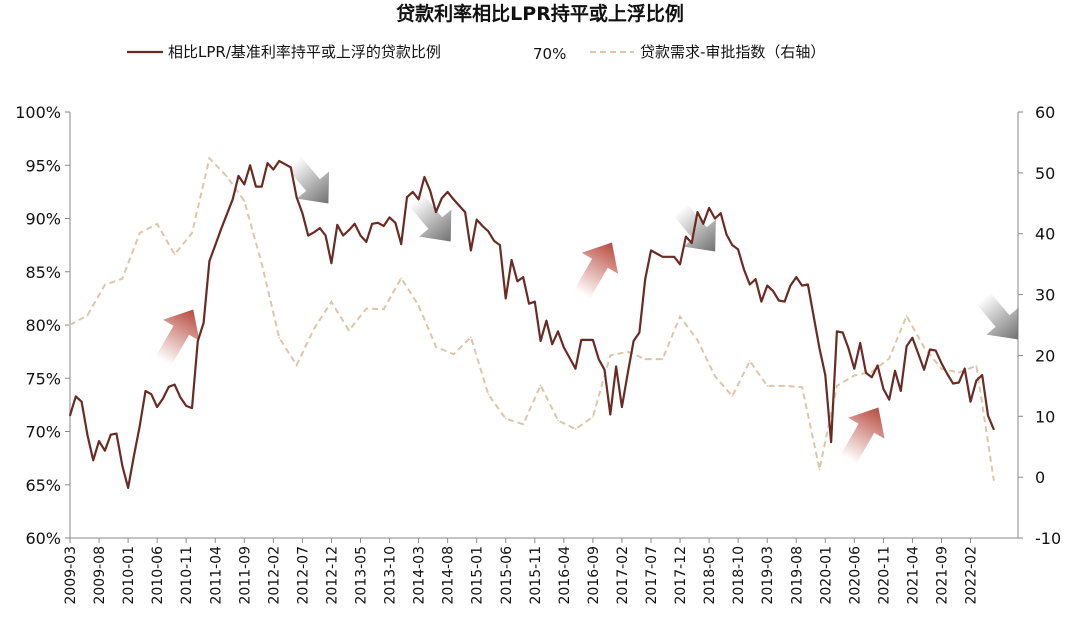 The image size is (1080, 627). Describe the element at coordinates (362, 575) in the screenshot. I see `x-tick-label: 2013-05` at that location.